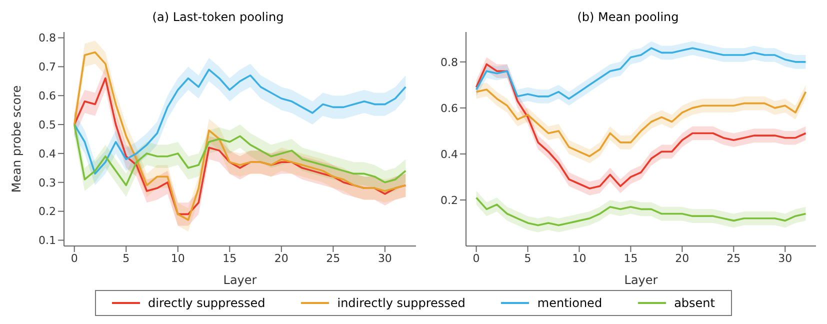 The width and height of the screenshot is (827, 324). I want to click on legend-label: absent, so click(694, 303).